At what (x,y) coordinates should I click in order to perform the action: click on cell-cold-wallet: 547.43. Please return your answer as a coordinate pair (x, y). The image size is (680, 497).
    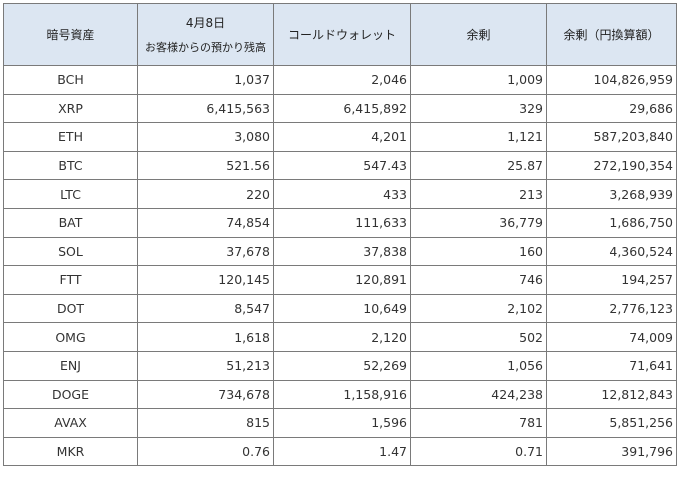
    Looking at the image, I should click on (342, 165).